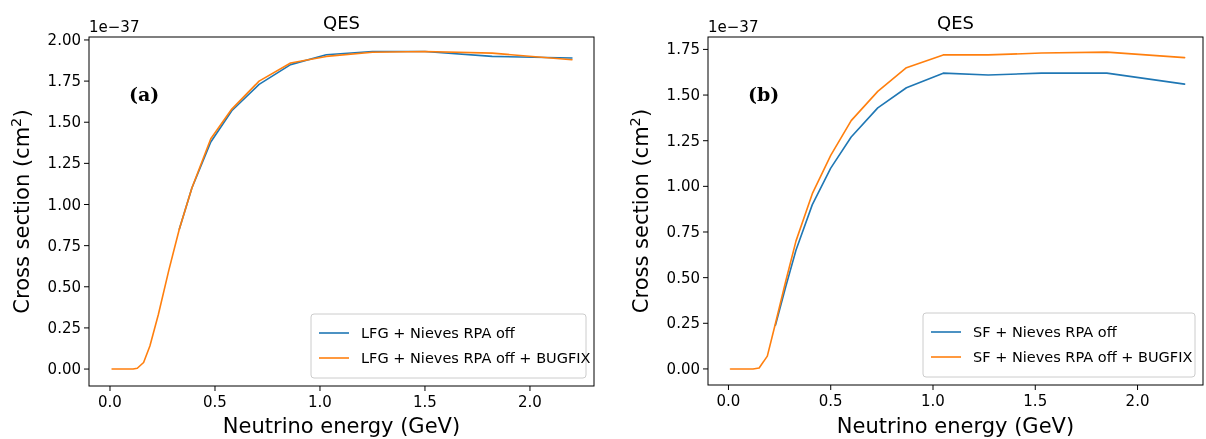 The height and width of the screenshot is (439, 1206). Describe the element at coordinates (1083, 357) in the screenshot. I see `legend-label: SF + Nieves RPA off + BUGFIX` at that location.